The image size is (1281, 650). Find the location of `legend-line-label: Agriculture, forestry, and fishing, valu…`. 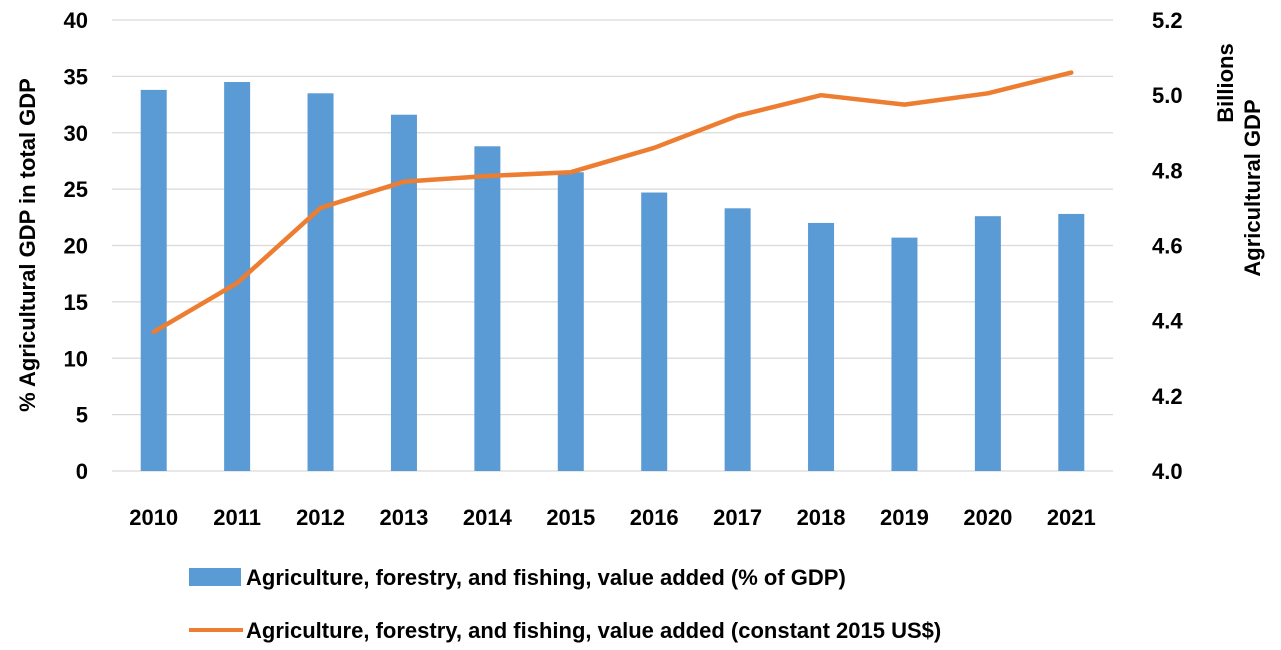

legend-line-label: Agriculture, forestry, and fishing, valu… is located at coordinates (593, 630).